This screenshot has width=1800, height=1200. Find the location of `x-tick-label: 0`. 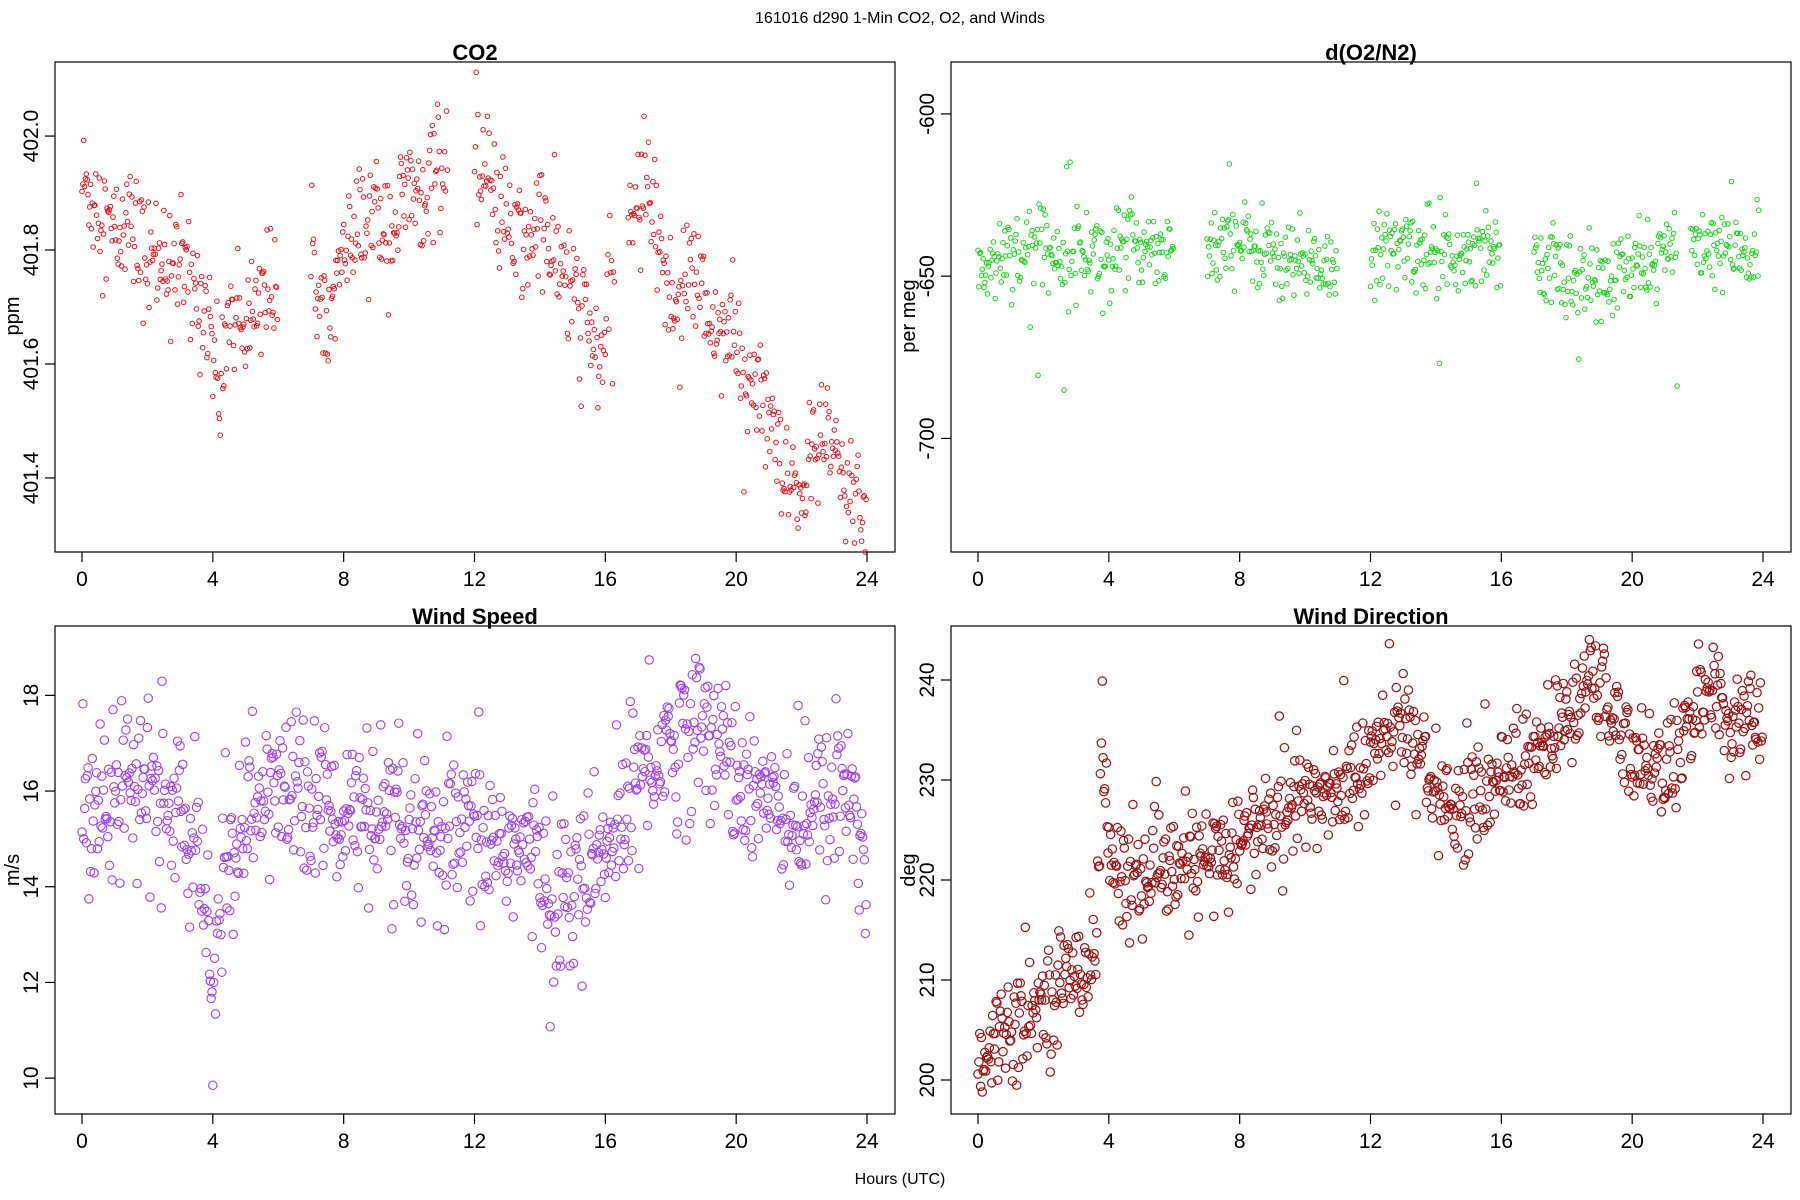

x-tick-label: 0 is located at coordinates (82, 1141).